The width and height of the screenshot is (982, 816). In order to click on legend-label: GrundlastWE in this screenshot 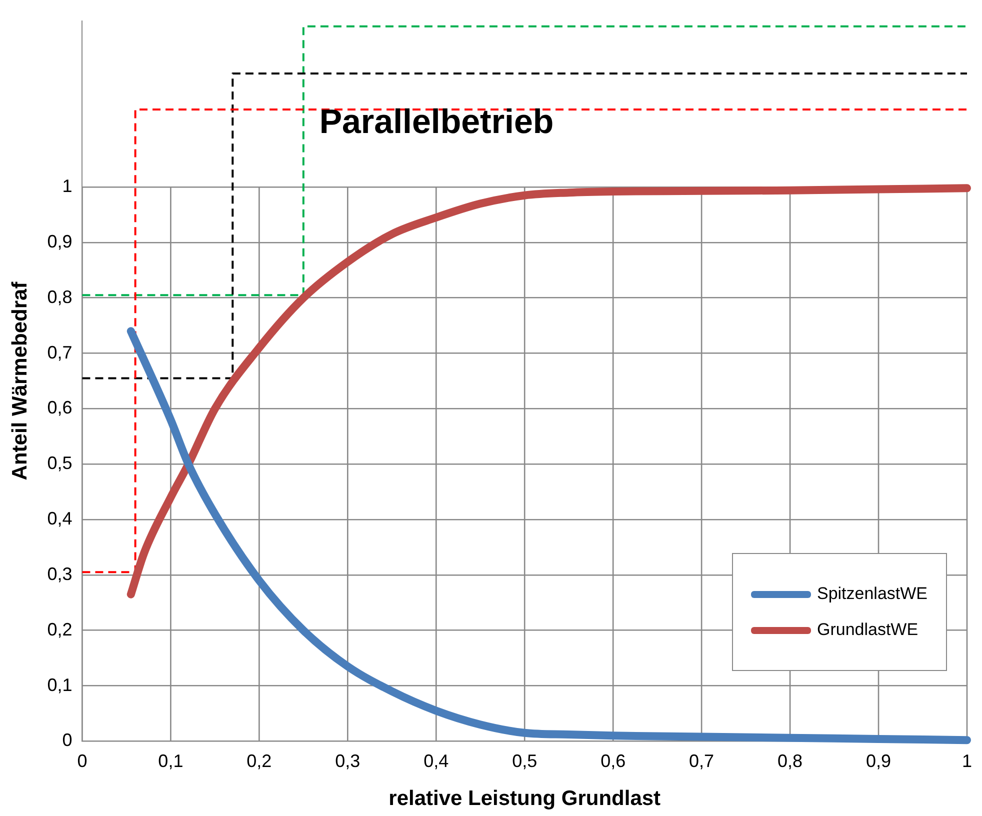, I will do `click(867, 630)`.